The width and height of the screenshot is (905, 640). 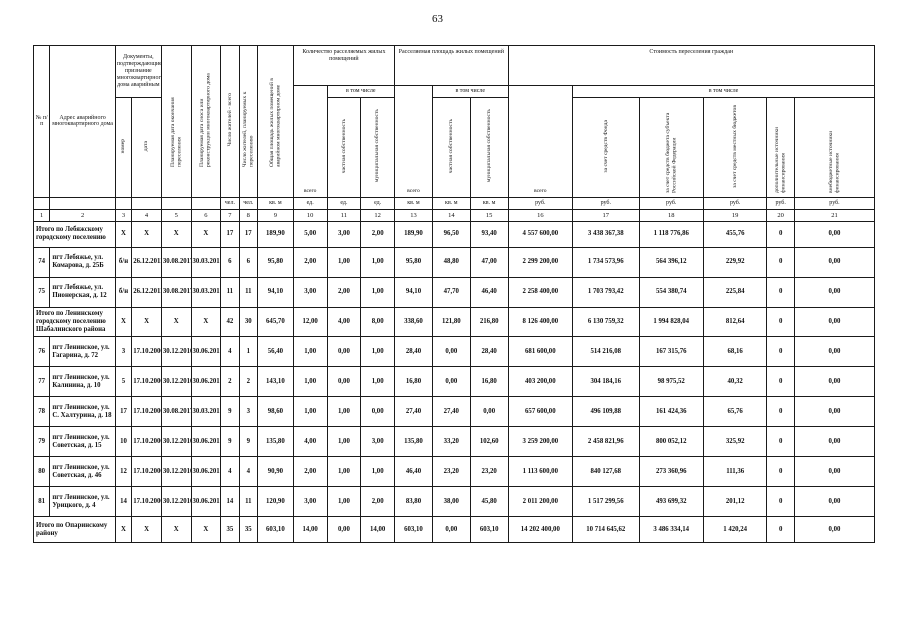 I want to click on row-cell: 161 424,36, so click(x=671, y=412).